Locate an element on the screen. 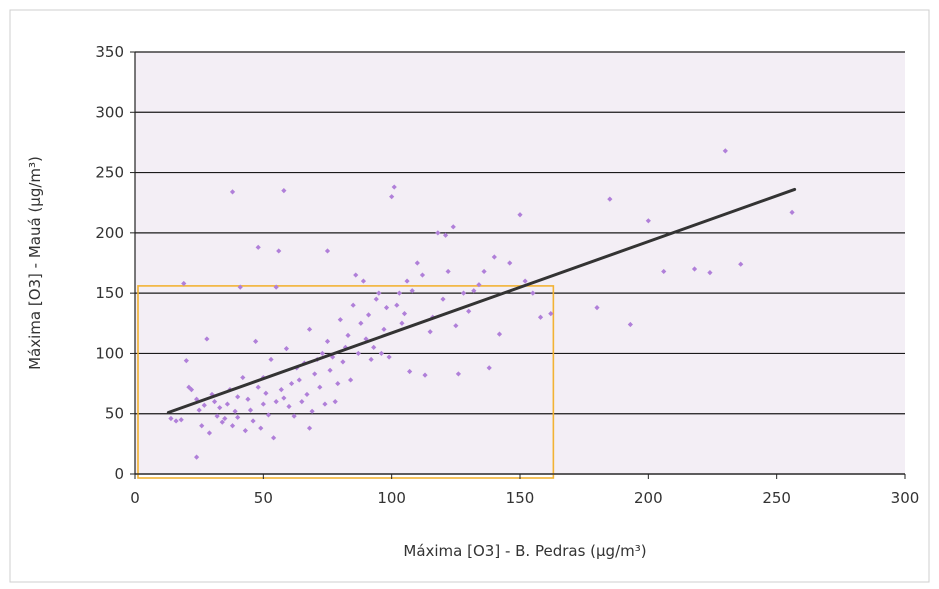 The height and width of the screenshot is (589, 939). y-axis-title: Máxima [O3] - Mauá (μg/m³) is located at coordinates (35, 263).